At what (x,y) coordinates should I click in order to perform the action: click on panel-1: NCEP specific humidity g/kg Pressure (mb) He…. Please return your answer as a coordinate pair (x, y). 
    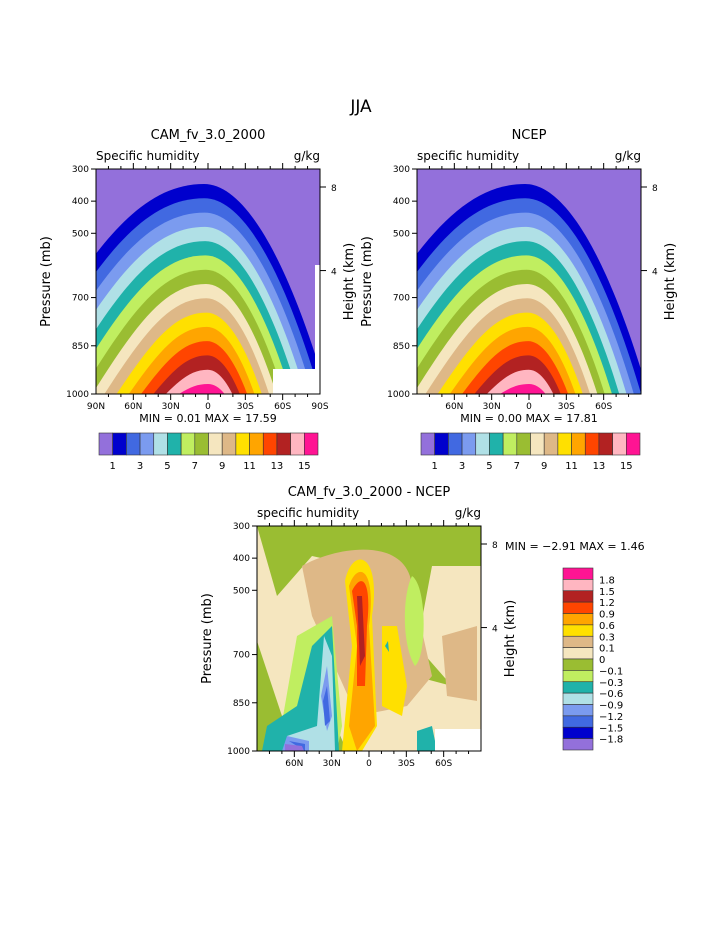
    Looking at the image, I should click on (519, 276).